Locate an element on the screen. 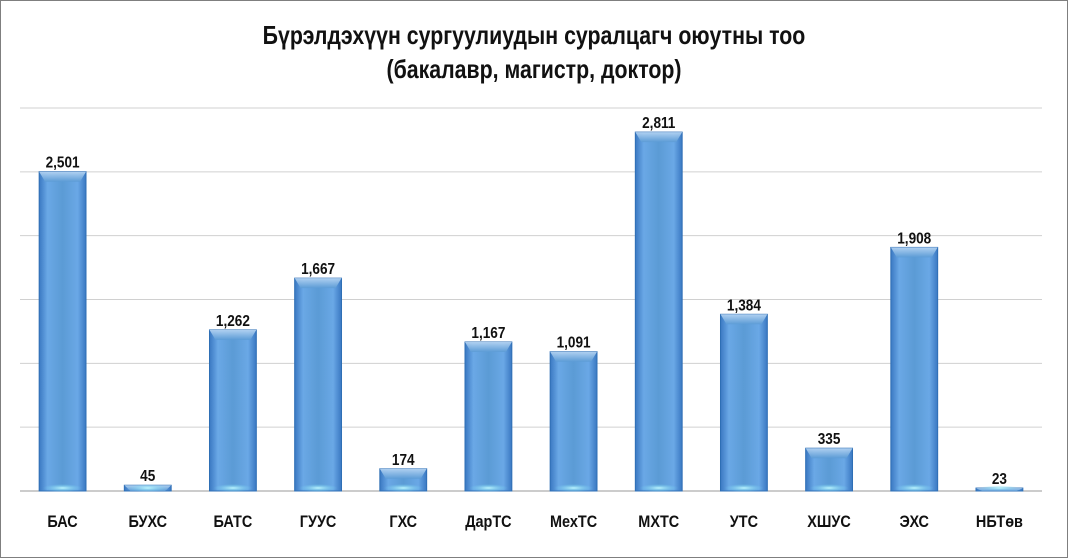  x-tick-label: БАС is located at coordinates (62, 522).